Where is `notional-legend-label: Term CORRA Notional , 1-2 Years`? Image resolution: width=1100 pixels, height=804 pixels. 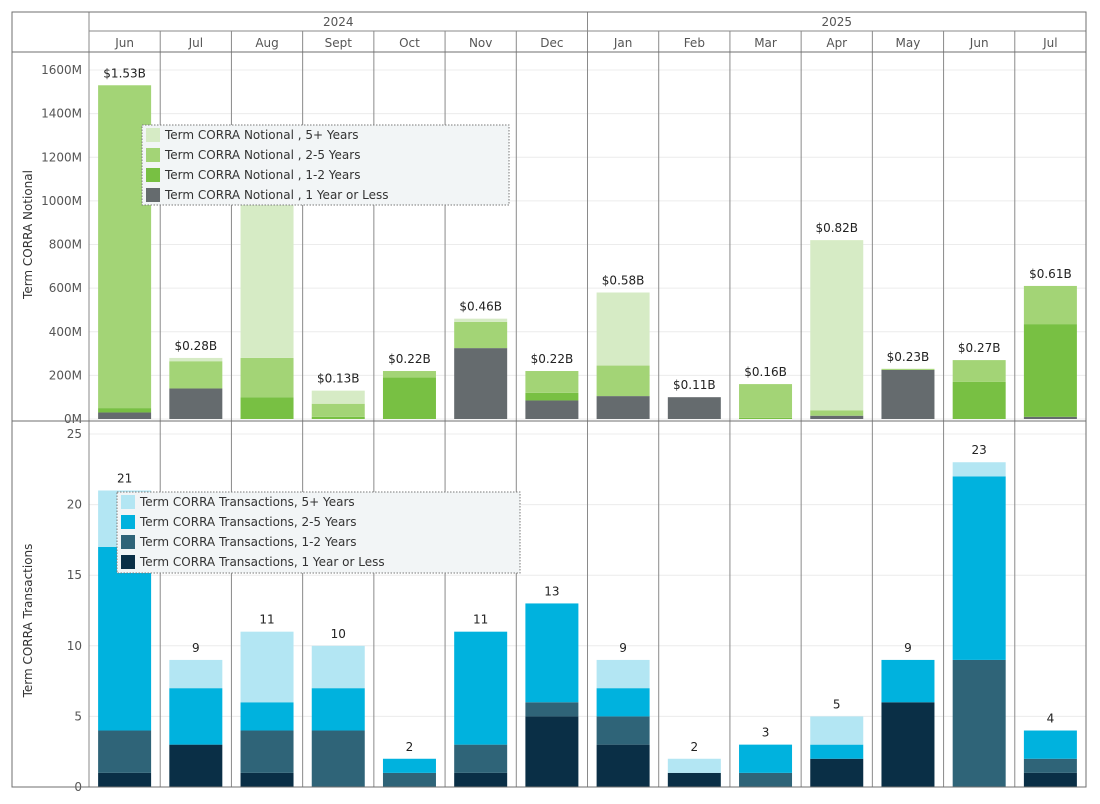 notional-legend-label: Term CORRA Notional , 1-2 Years is located at coordinates (262, 175).